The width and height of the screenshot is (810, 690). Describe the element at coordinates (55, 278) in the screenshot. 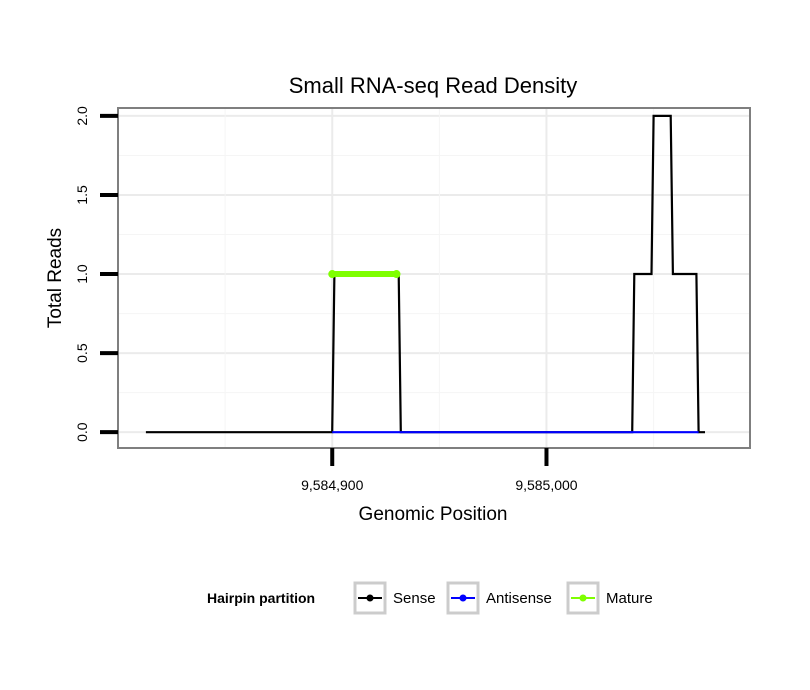

I see `y-axis-title: Total Reads` at that location.